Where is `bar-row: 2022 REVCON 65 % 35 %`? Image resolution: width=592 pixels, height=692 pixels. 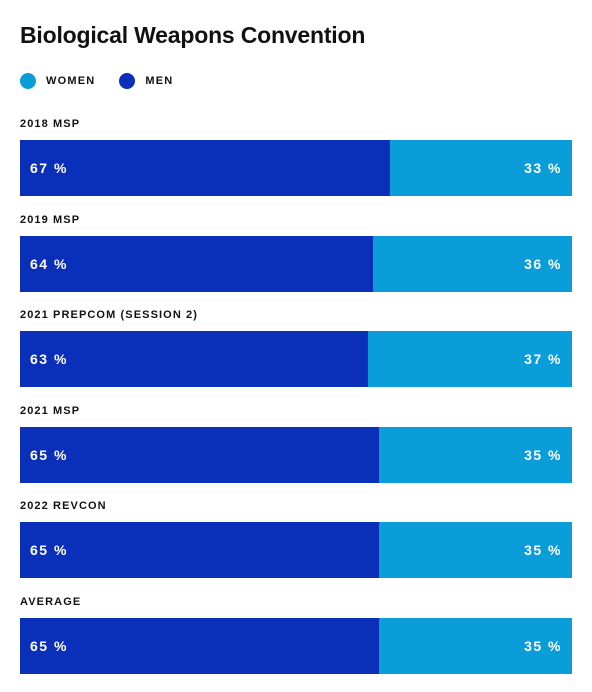
bar-row: 2022 REVCON 65 % 35 % is located at coordinates (296, 538).